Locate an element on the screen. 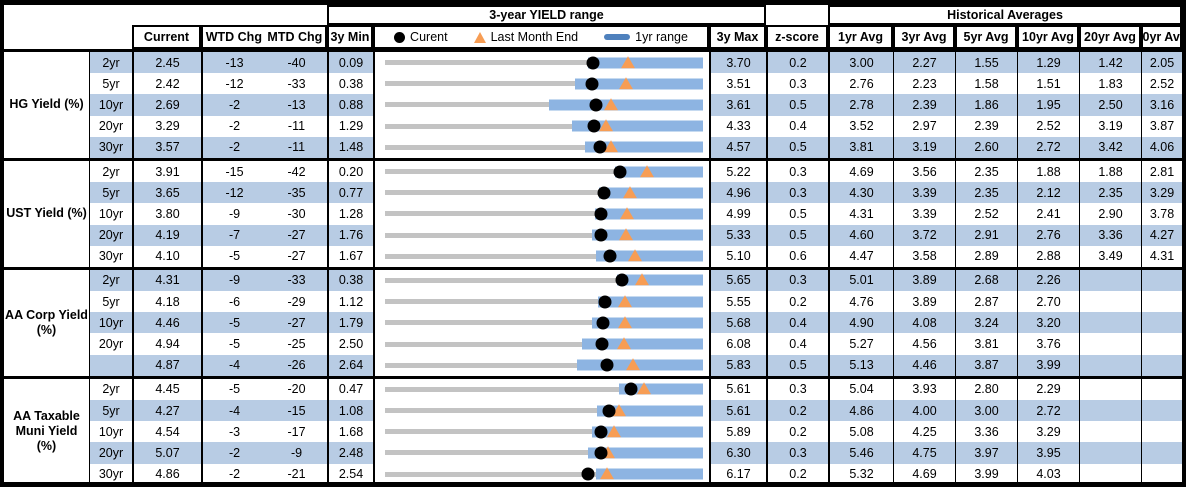 The height and width of the screenshot is (487, 1186). group-label-line: AA Corp Yield is located at coordinates (46, 314).